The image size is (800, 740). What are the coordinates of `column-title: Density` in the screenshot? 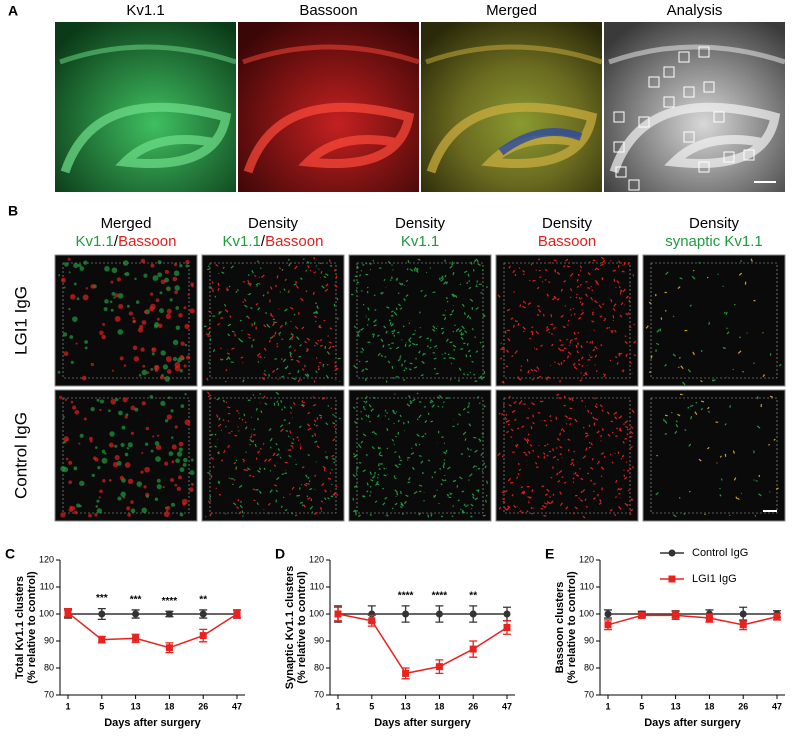 It's located at (273, 223).